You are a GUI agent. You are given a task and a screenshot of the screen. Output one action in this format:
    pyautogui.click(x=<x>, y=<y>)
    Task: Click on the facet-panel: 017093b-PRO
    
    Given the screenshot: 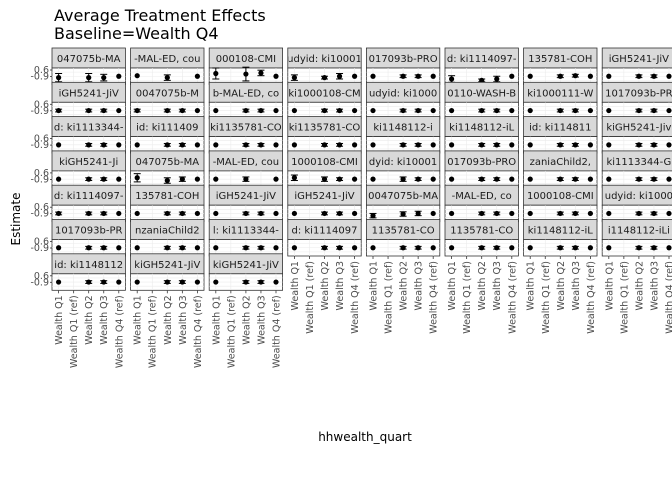 What is the action you would take?
    pyautogui.click(x=481, y=169)
    